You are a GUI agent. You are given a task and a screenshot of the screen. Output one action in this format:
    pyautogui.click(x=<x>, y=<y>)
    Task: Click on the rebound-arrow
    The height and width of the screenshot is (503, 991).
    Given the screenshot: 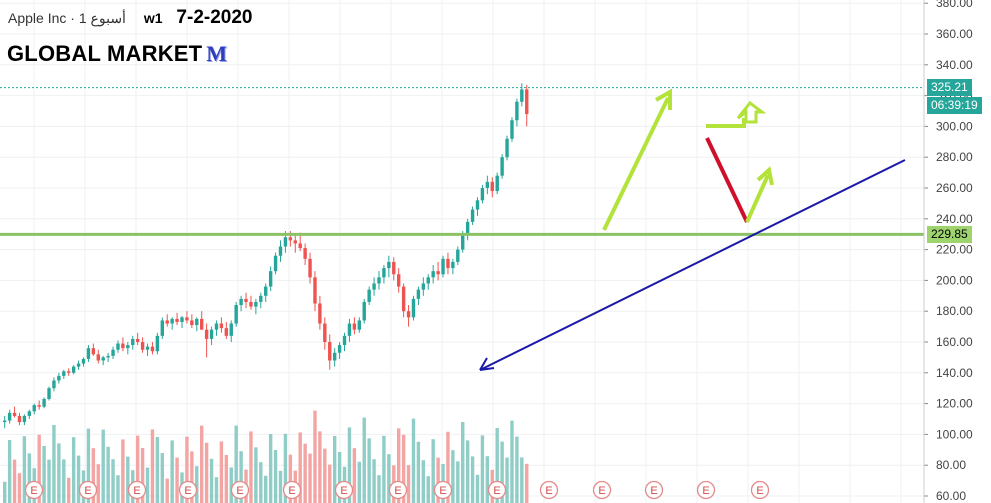 What is the action you would take?
    pyautogui.click(x=757, y=198)
    